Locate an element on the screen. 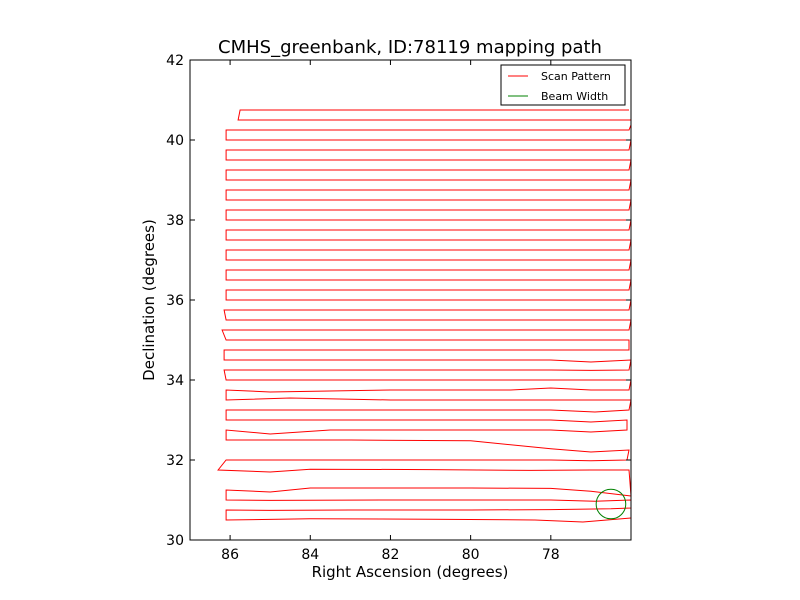 The image size is (800, 600). legend: Scan Pattern Beam Width is located at coordinates (563, 85).